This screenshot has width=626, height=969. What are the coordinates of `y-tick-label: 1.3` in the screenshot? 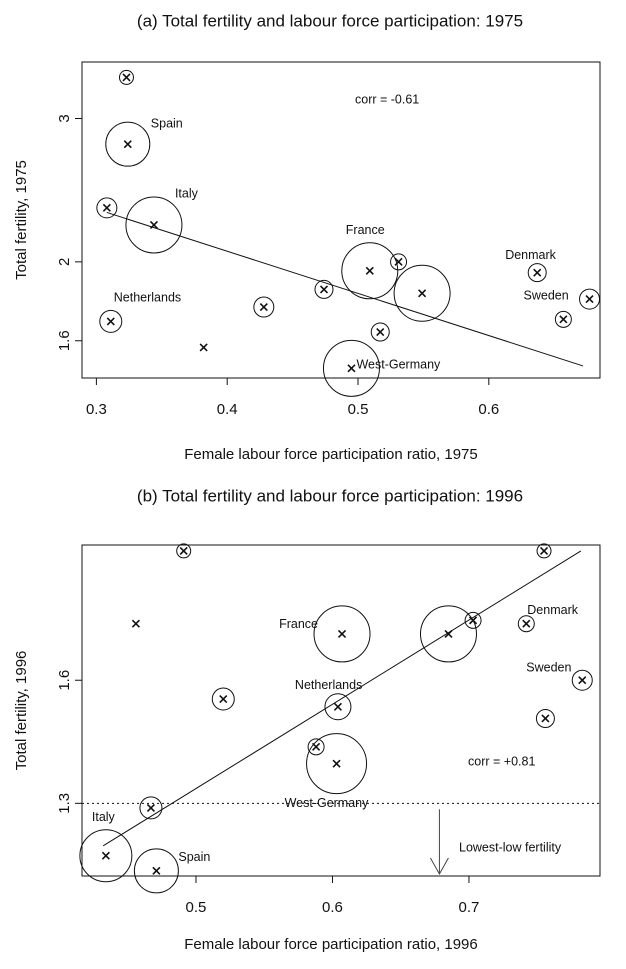 It's located at (64, 803).